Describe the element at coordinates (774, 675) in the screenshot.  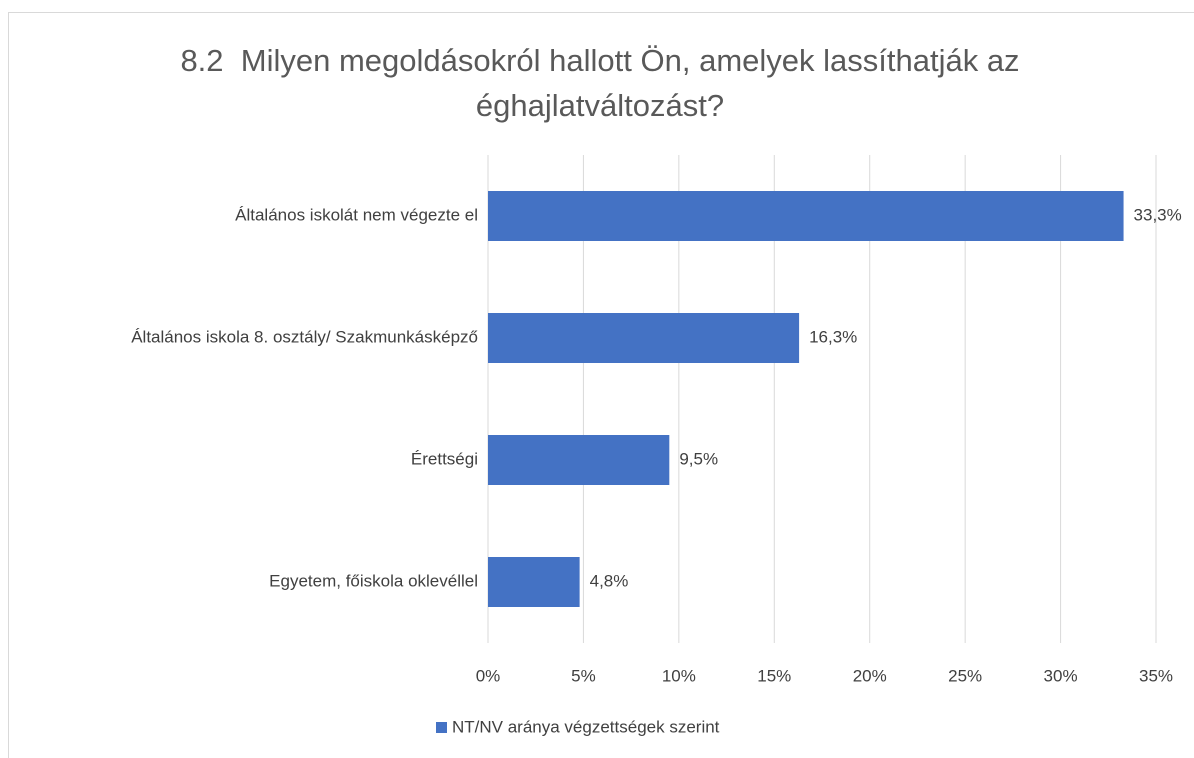
I see `x-tick-label: 15%` at that location.